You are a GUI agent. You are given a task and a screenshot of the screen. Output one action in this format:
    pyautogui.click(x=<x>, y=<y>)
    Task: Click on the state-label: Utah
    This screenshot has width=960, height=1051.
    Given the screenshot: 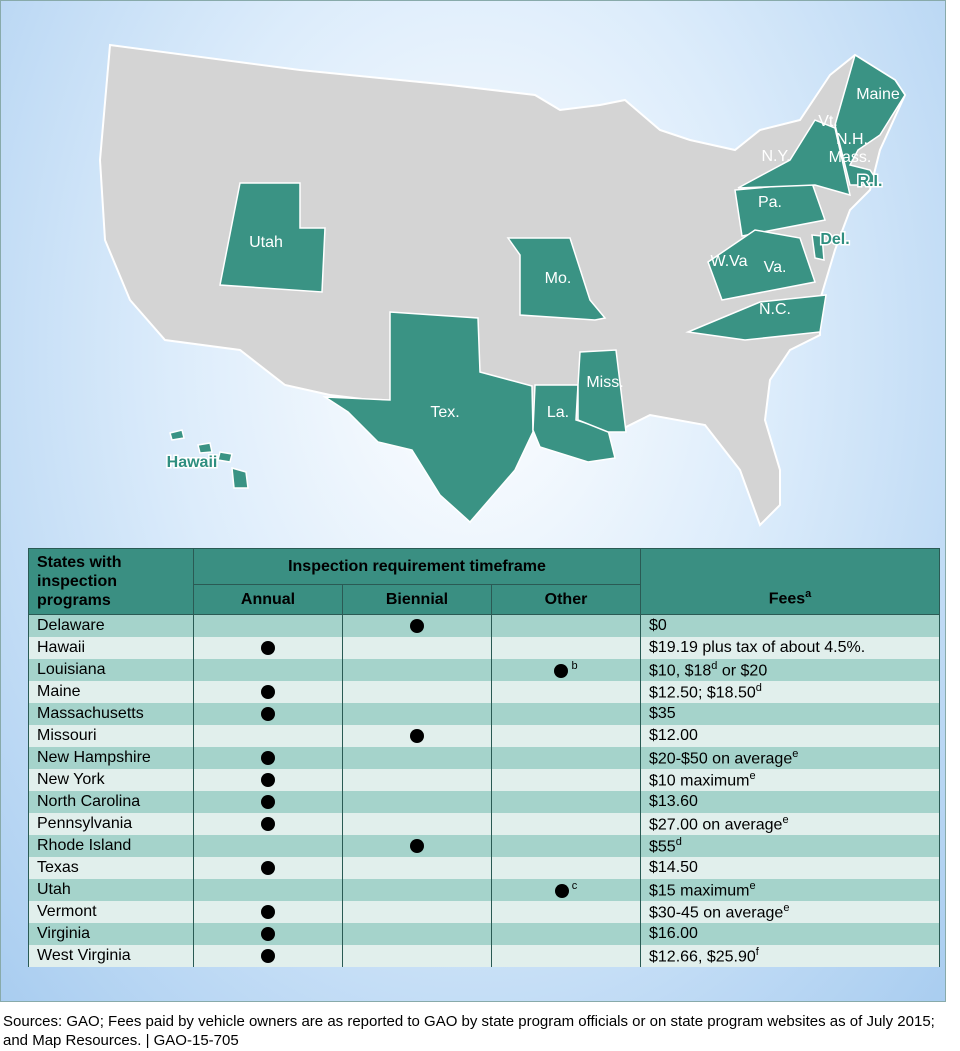 What is the action you would take?
    pyautogui.click(x=266, y=242)
    